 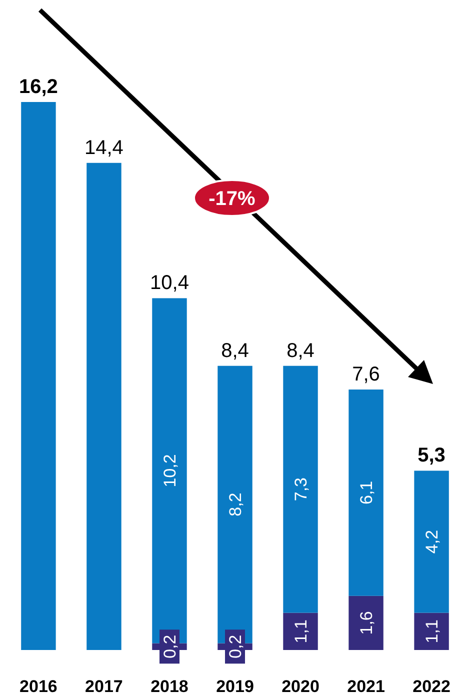 What do you see at coordinates (232, 199) in the screenshot?
I see `annotation: -17%` at bounding box center [232, 199].